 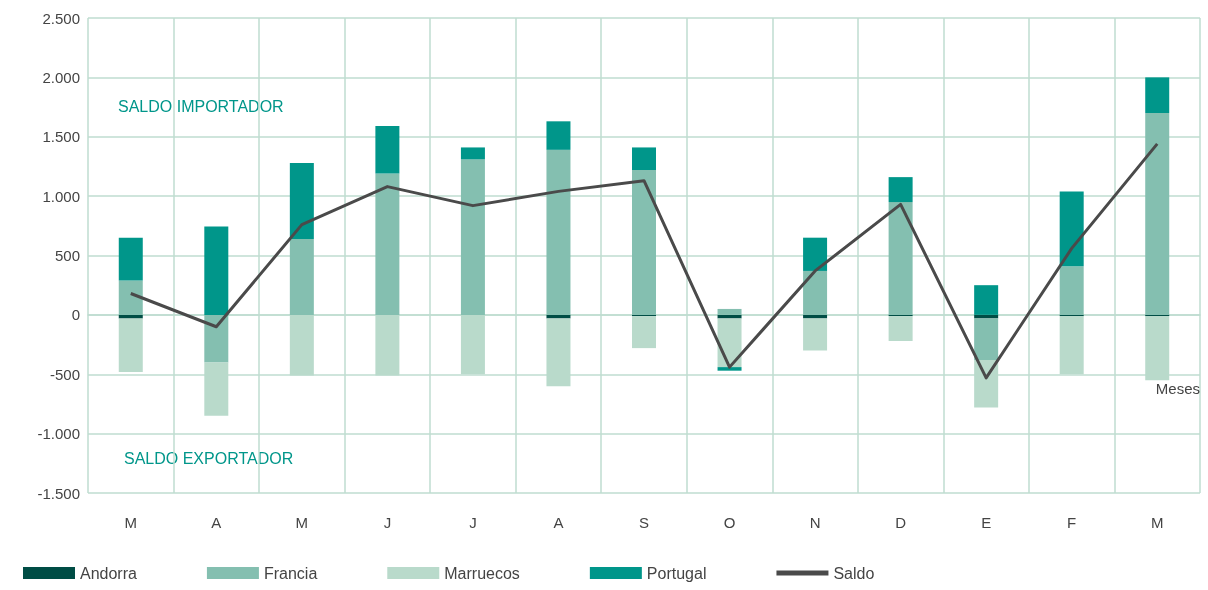 What do you see at coordinates (986, 522) in the screenshot?
I see `x-tick-label: E` at bounding box center [986, 522].